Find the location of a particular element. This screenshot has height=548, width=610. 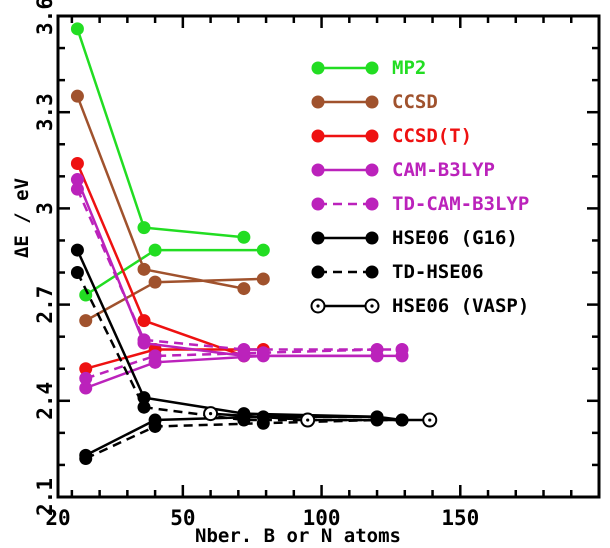

legend-item: TD-CAM-B3LYP is located at coordinates (420, 204).